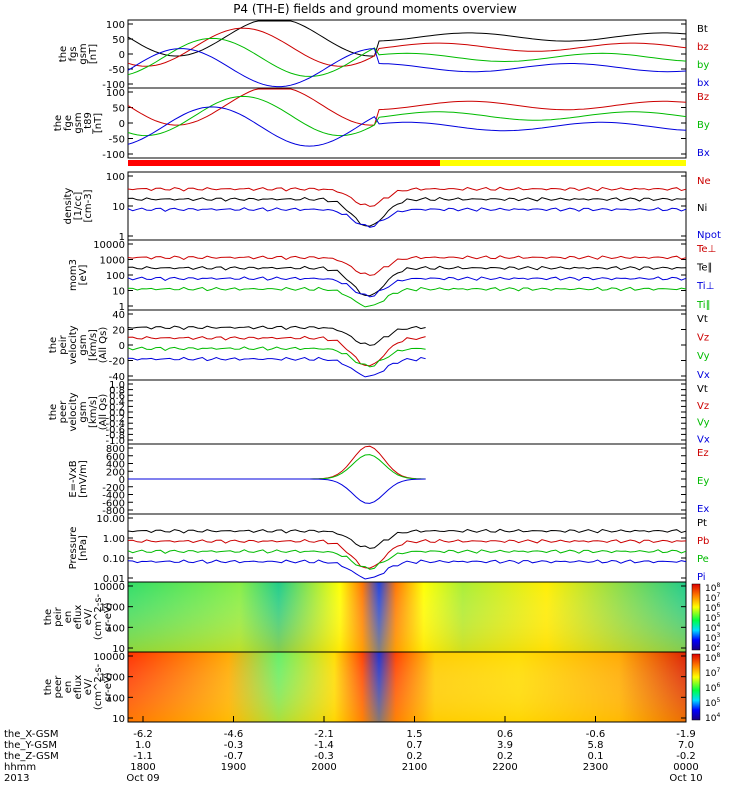 The image size is (750, 800). What do you see at coordinates (324, 745) in the screenshot?
I see `x-row-value: -1.4` at bounding box center [324, 745].